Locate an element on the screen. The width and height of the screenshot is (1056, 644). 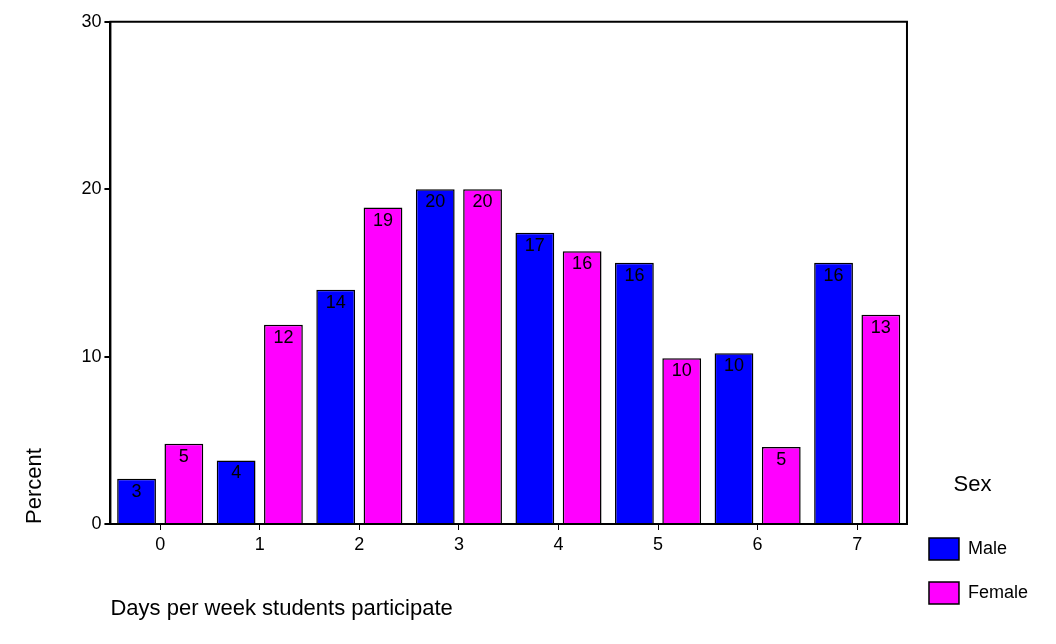
data-label: 19 is located at coordinates (383, 219).